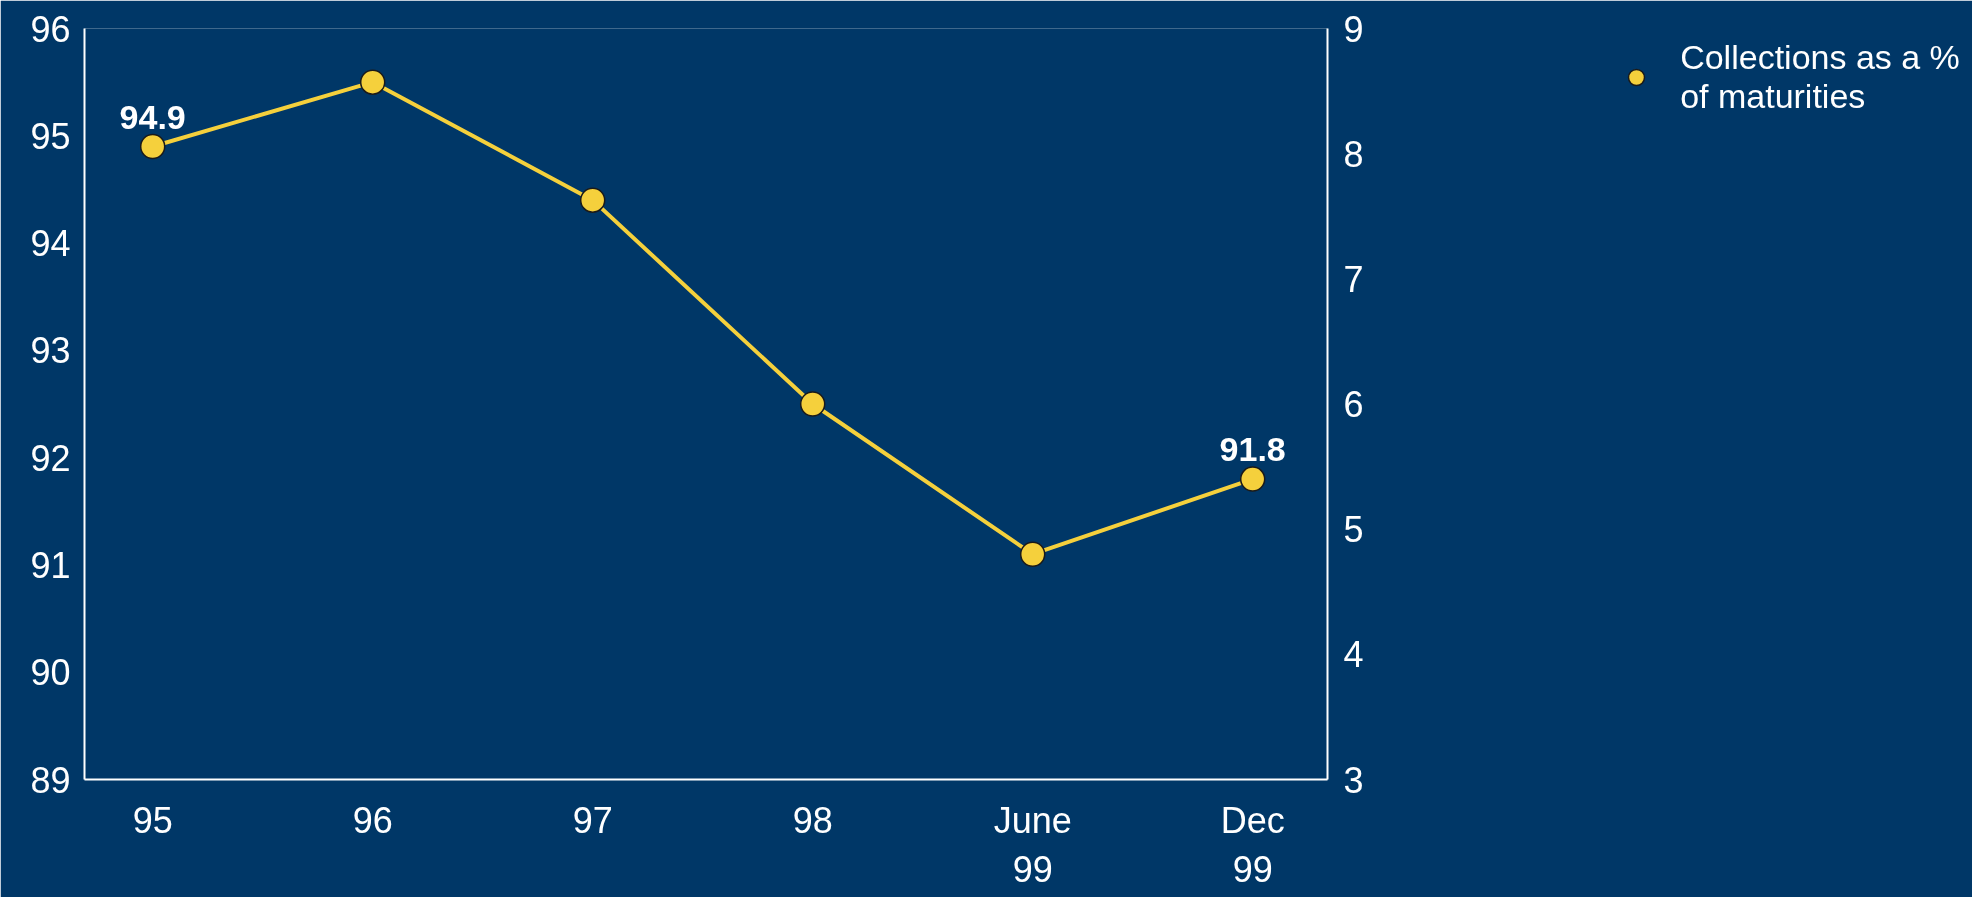 The height and width of the screenshot is (897, 1972). Describe the element at coordinates (1353, 530) in the screenshot. I see `y2-tick-label: 5` at that location.